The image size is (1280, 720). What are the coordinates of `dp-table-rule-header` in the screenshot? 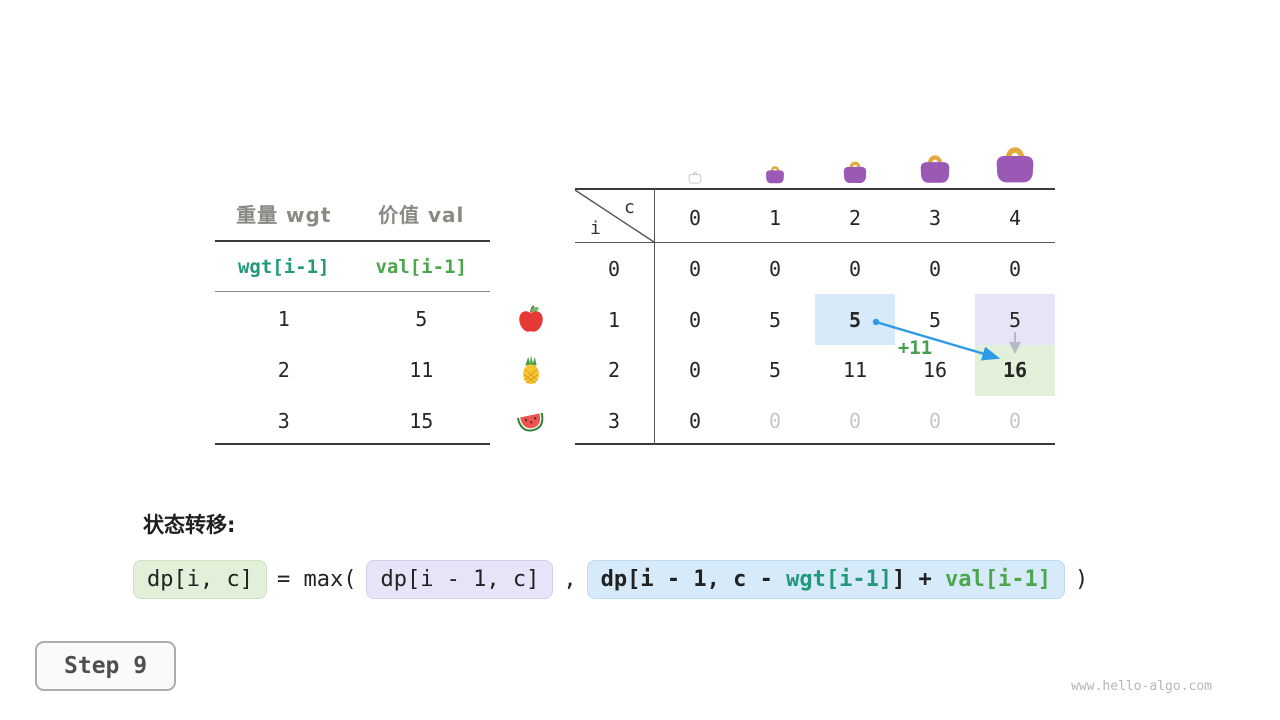 It's located at (815, 242).